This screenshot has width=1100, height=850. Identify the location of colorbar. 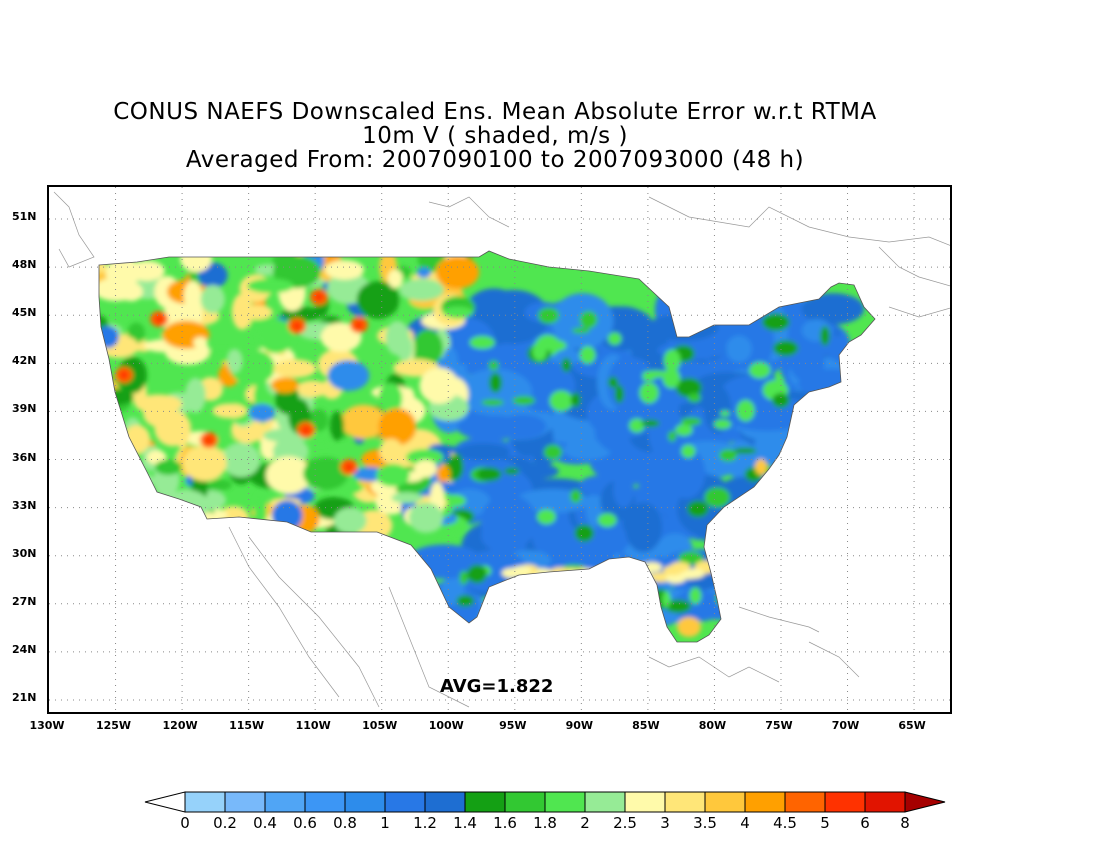
(545, 802).